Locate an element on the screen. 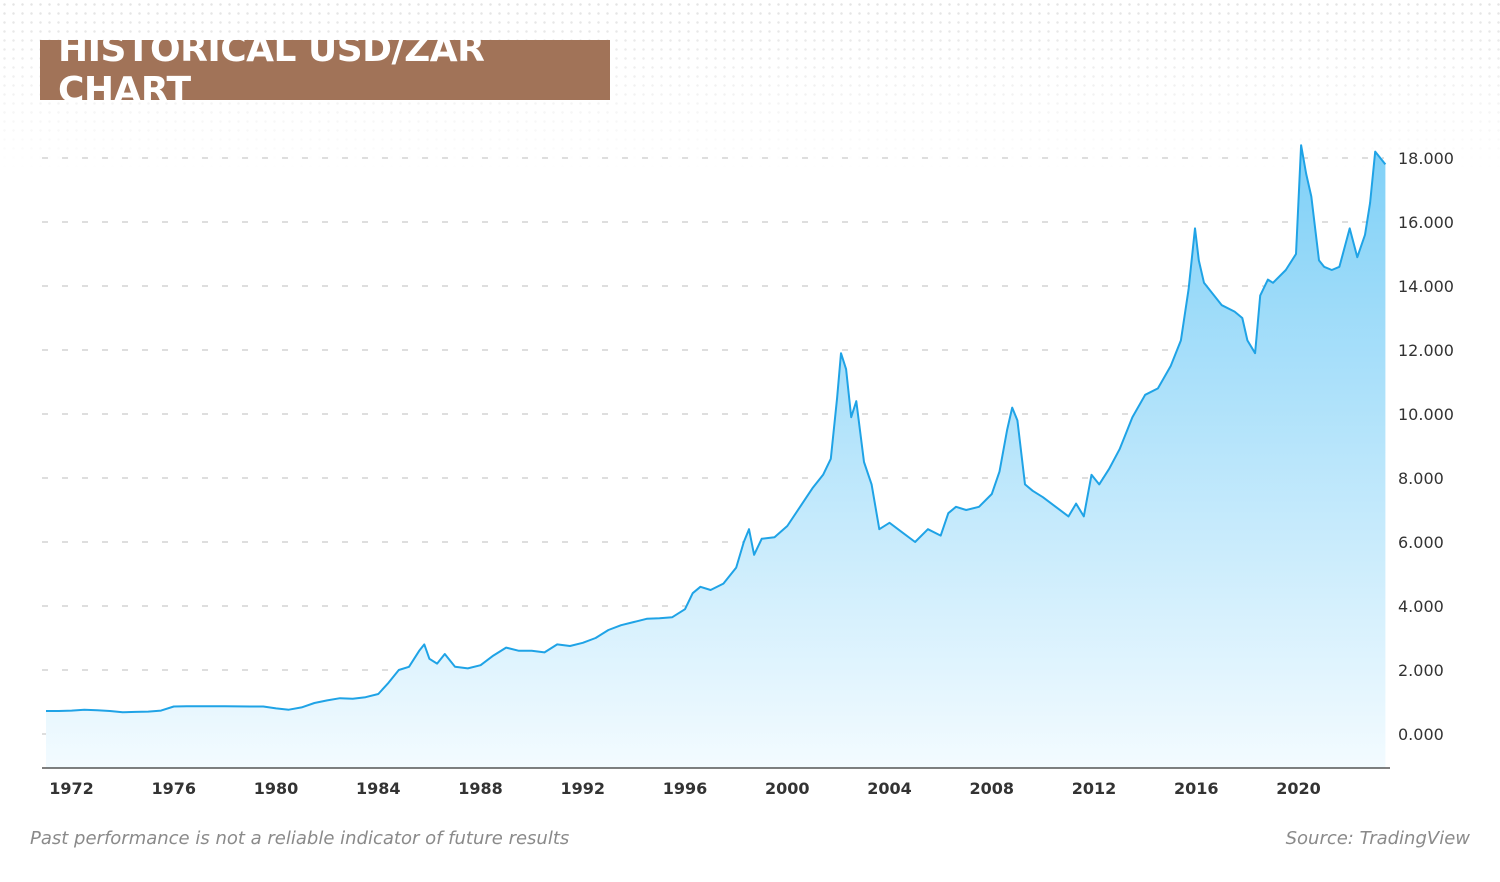 Image resolution: width=1500 pixels, height=882 pixels. x-tick-label: 1972 is located at coordinates (71, 788).